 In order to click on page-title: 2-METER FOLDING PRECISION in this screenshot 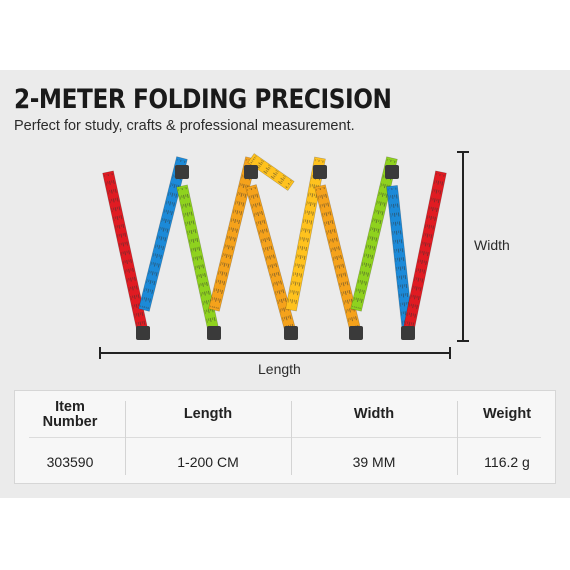, I will do `click(203, 99)`.